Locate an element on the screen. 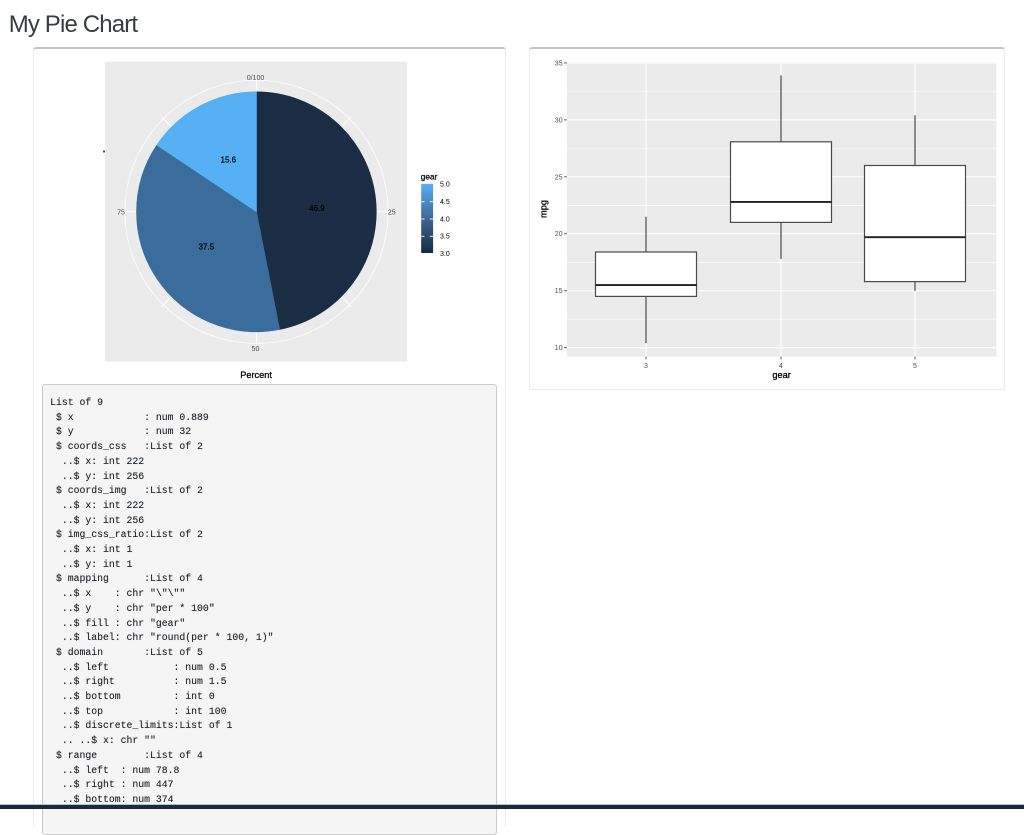 The height and width of the screenshot is (835, 1024). svg-text: 3 is located at coordinates (646, 366).